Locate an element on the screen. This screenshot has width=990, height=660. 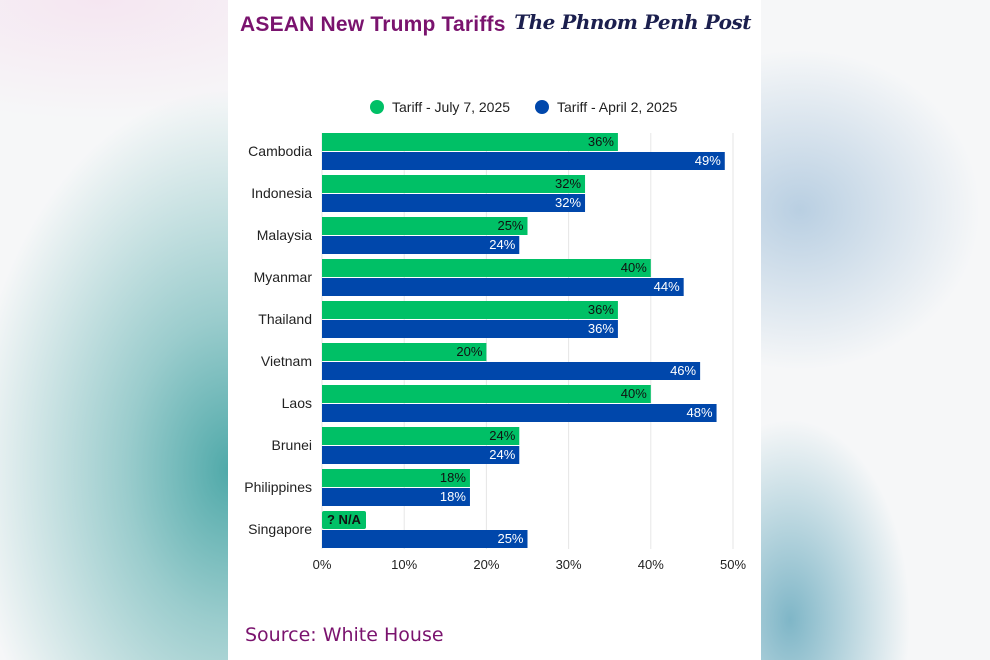
category-label: Malaysia is located at coordinates (284, 235).